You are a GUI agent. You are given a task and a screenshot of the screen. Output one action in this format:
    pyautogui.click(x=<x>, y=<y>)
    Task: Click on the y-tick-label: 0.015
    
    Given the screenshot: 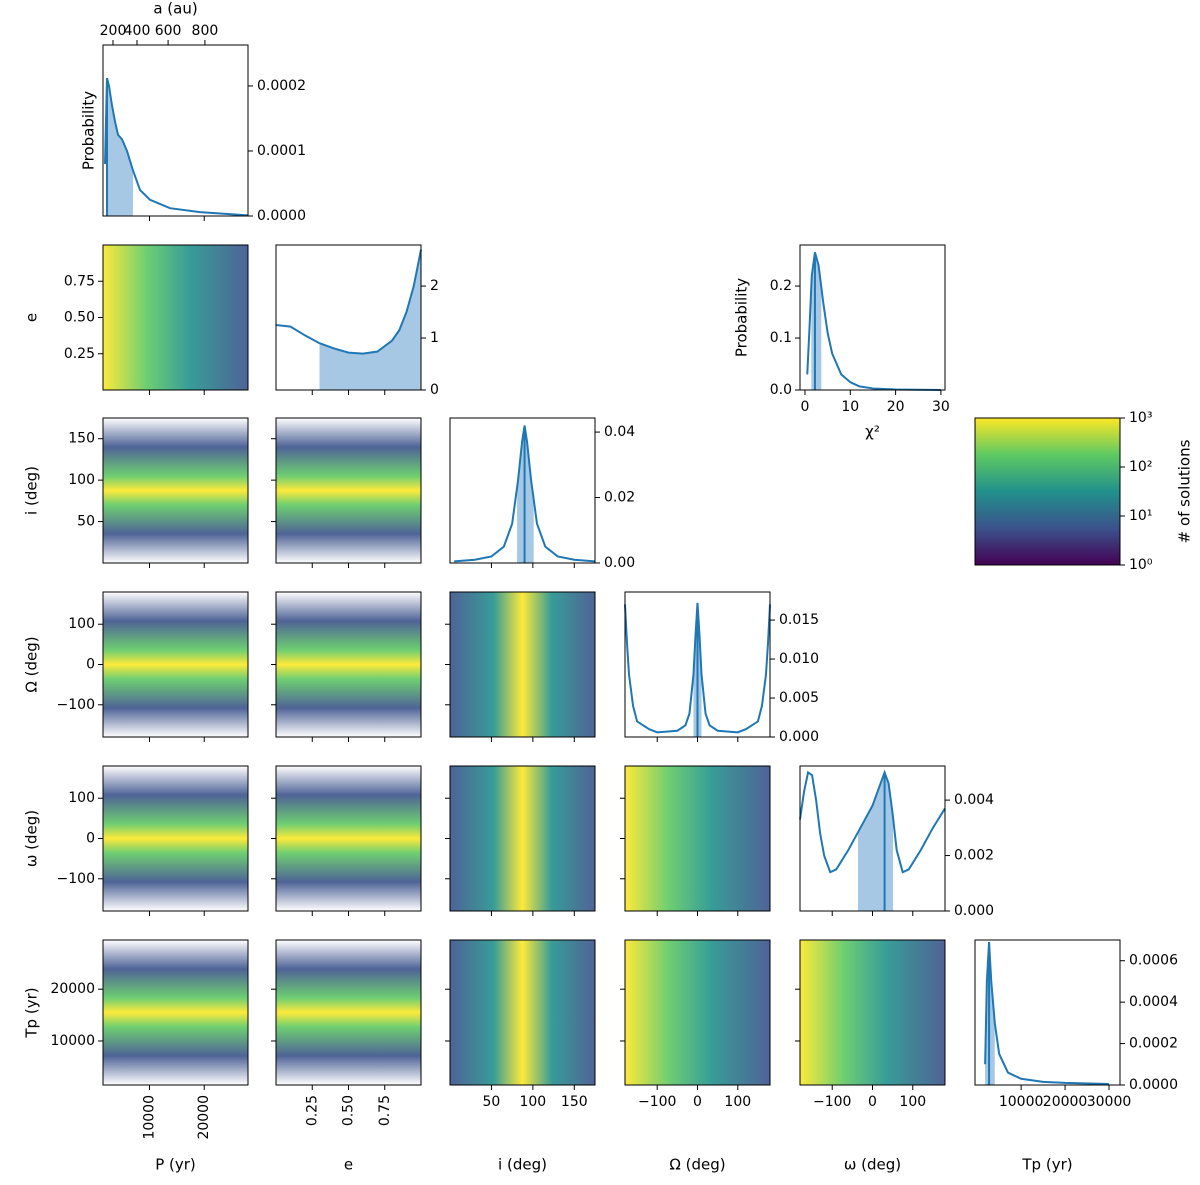 What is the action you would take?
    pyautogui.click(x=799, y=620)
    